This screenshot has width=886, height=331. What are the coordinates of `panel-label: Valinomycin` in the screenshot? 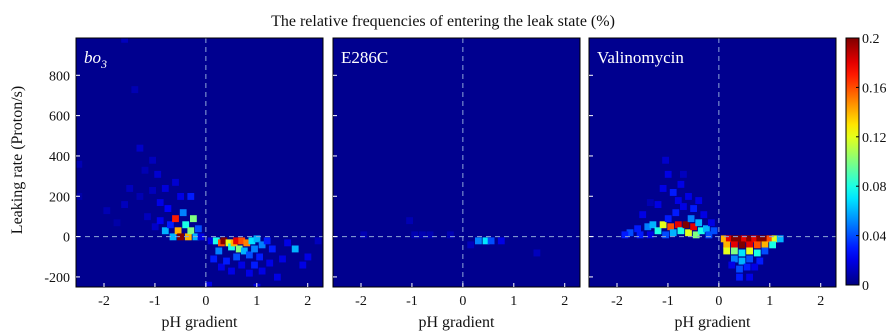 It's located at (640, 57).